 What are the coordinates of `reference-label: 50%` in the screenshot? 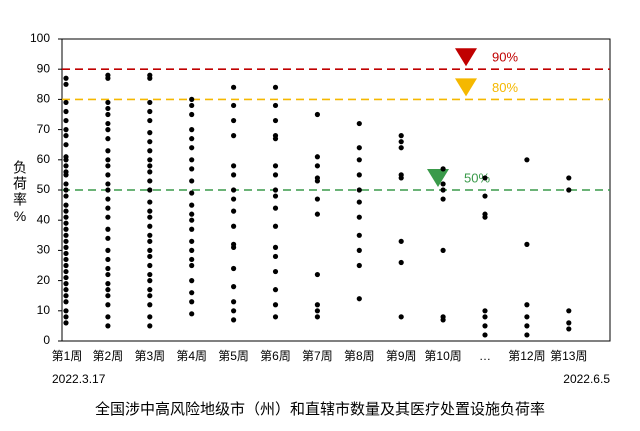 It's located at (477, 177).